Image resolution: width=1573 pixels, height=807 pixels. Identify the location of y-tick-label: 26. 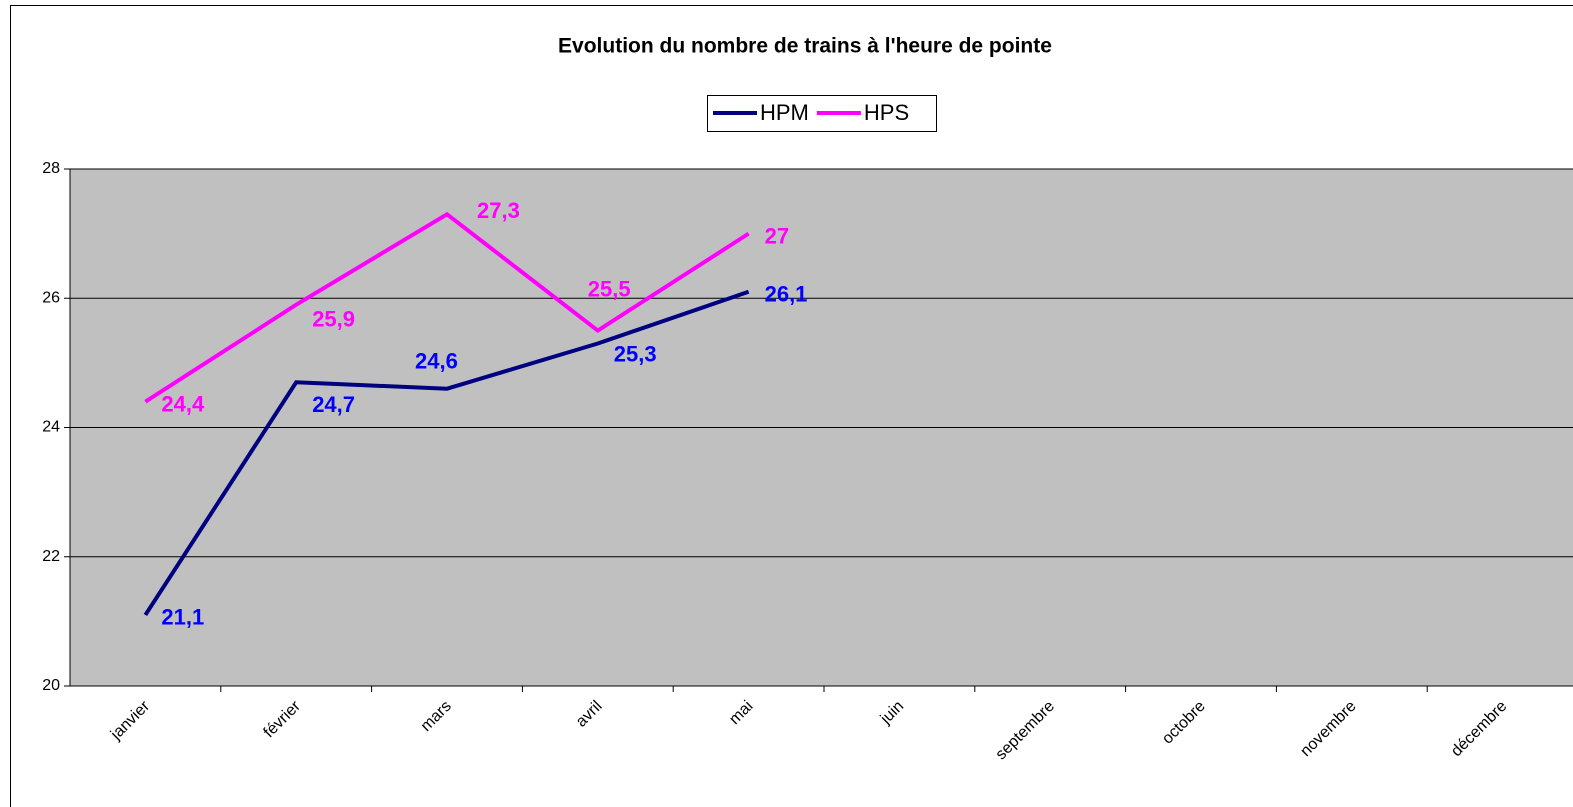
(51, 297).